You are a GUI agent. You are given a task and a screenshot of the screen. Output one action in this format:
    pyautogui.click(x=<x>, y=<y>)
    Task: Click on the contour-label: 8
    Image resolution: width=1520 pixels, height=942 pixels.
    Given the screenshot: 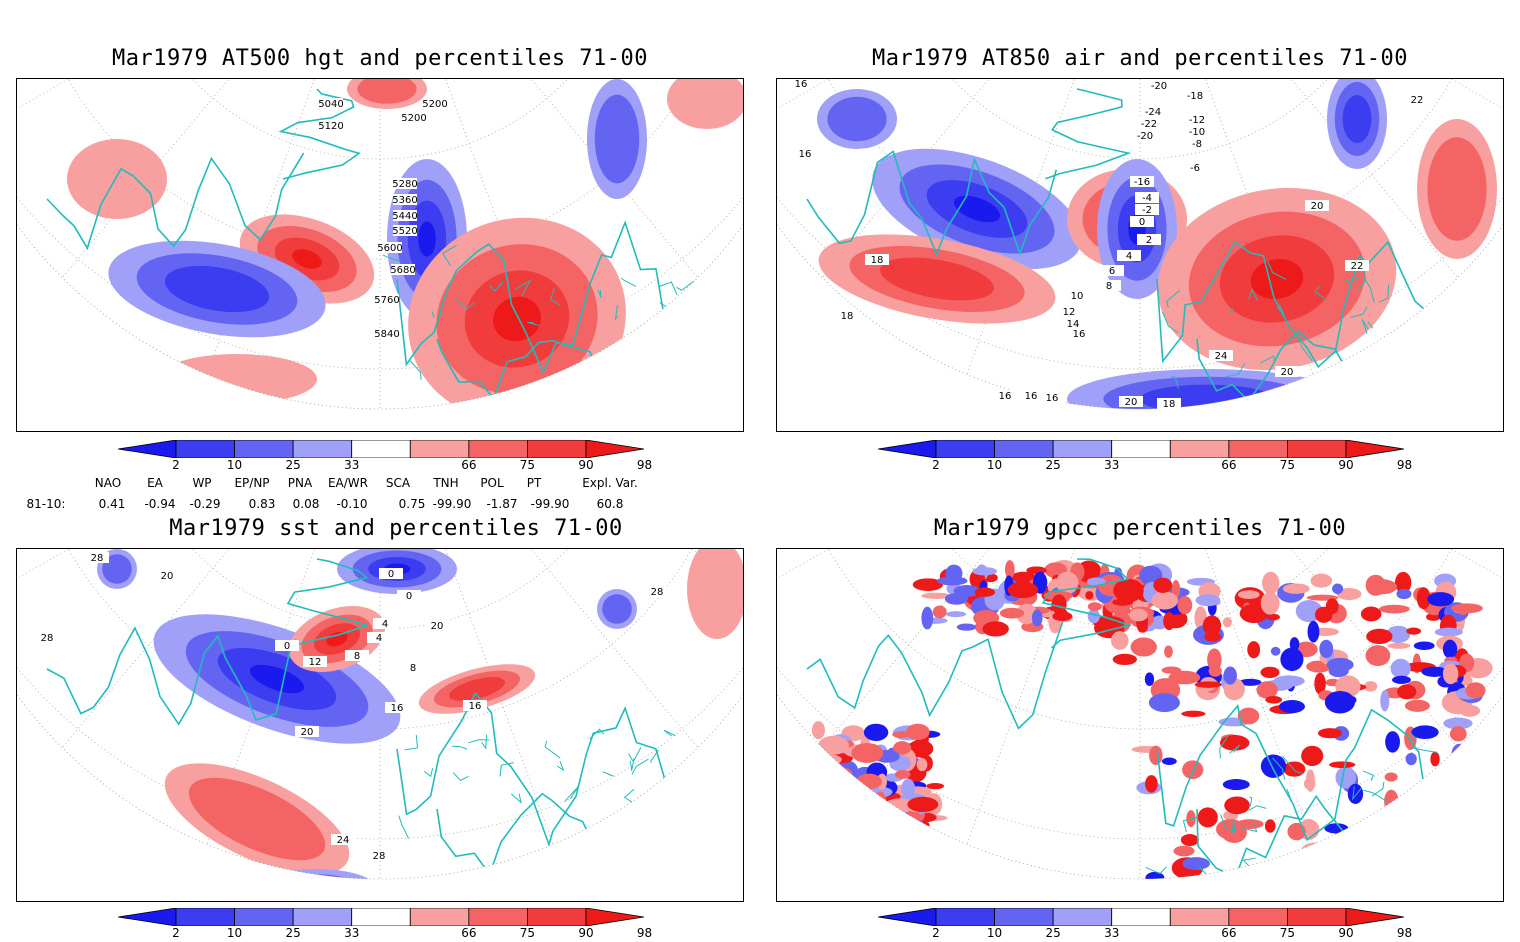 What is the action you would take?
    pyautogui.click(x=357, y=656)
    